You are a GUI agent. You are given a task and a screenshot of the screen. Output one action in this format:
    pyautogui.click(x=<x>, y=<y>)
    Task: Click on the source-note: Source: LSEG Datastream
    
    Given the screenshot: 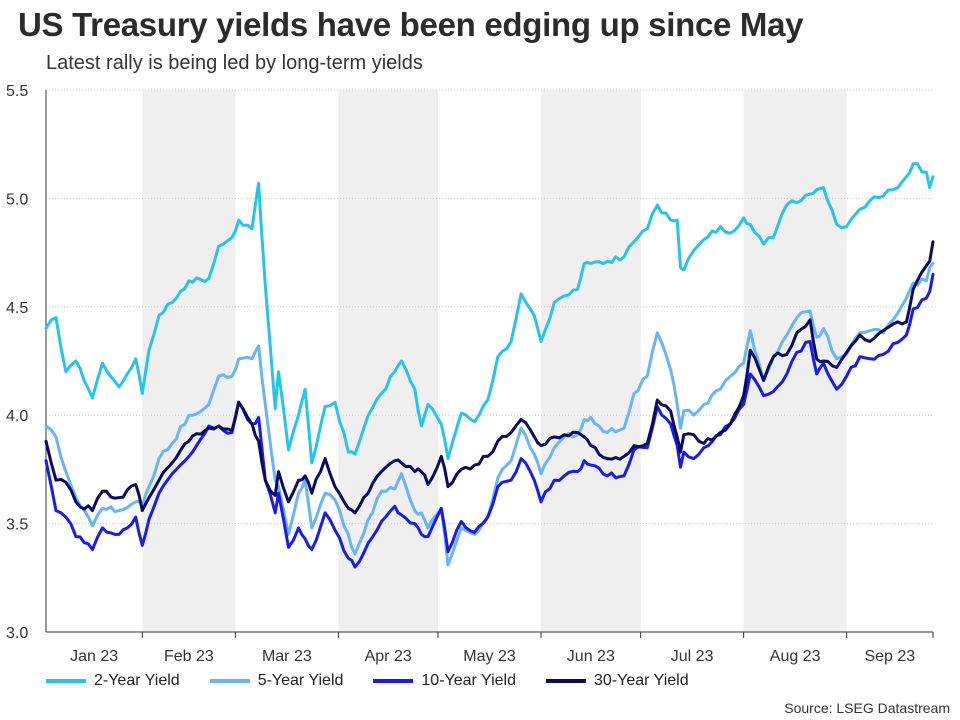 What is the action you would take?
    pyautogui.click(x=867, y=708)
    